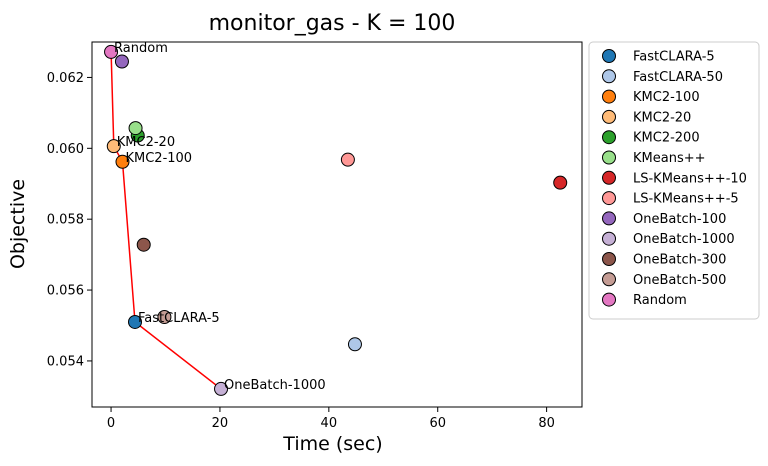 This screenshot has width=768, height=466. What do you see at coordinates (65, 291) in the screenshot?
I see `y-tick-label: 0.056` at bounding box center [65, 291].